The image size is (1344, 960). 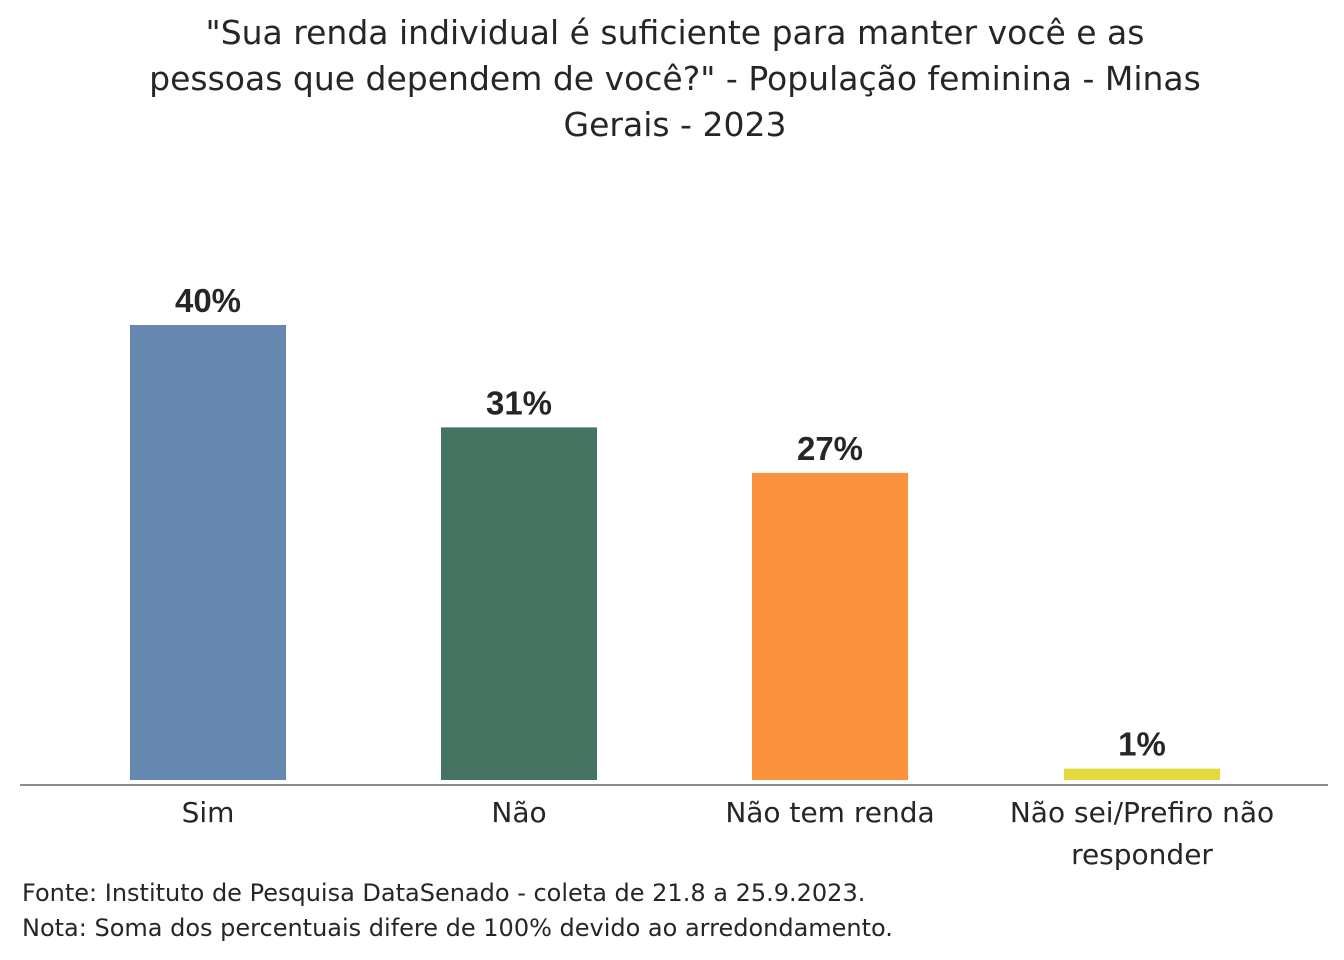 I want to click on category-label-1: Não, so click(x=518, y=812).